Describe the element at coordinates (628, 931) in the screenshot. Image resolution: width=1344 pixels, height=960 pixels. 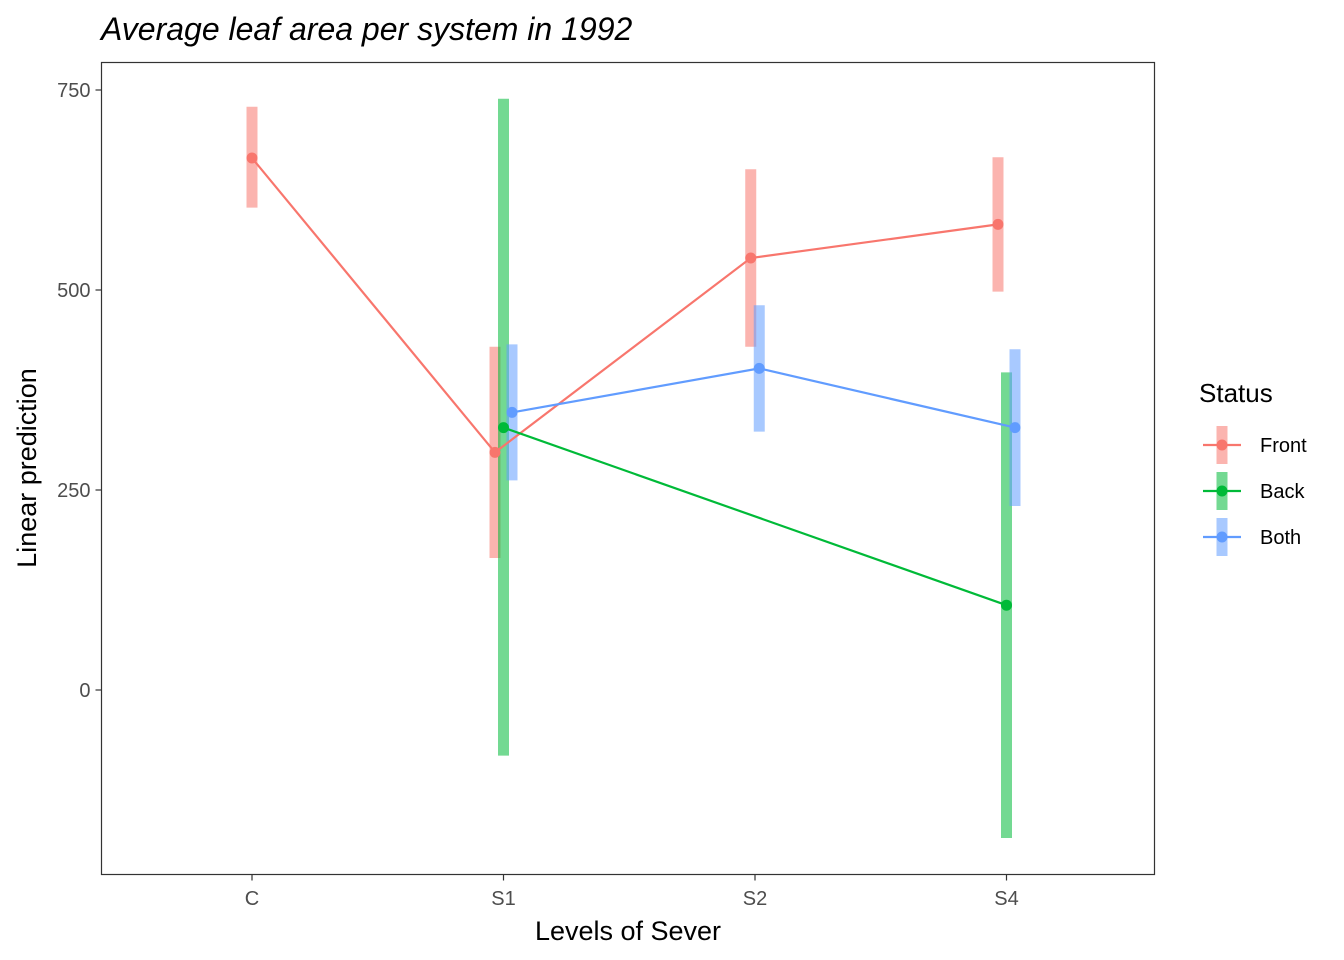
I see `x-axis-title: Levels of Sever` at that location.